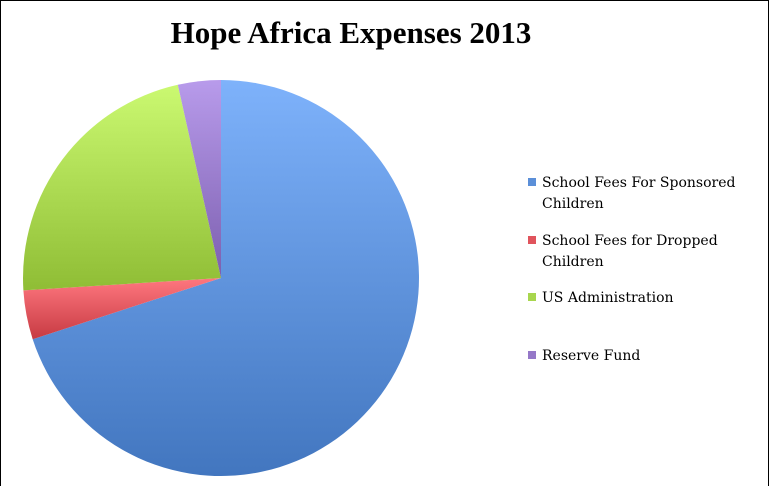  I want to click on legend-label: School Fees For Sponsored Children, so click(639, 193).